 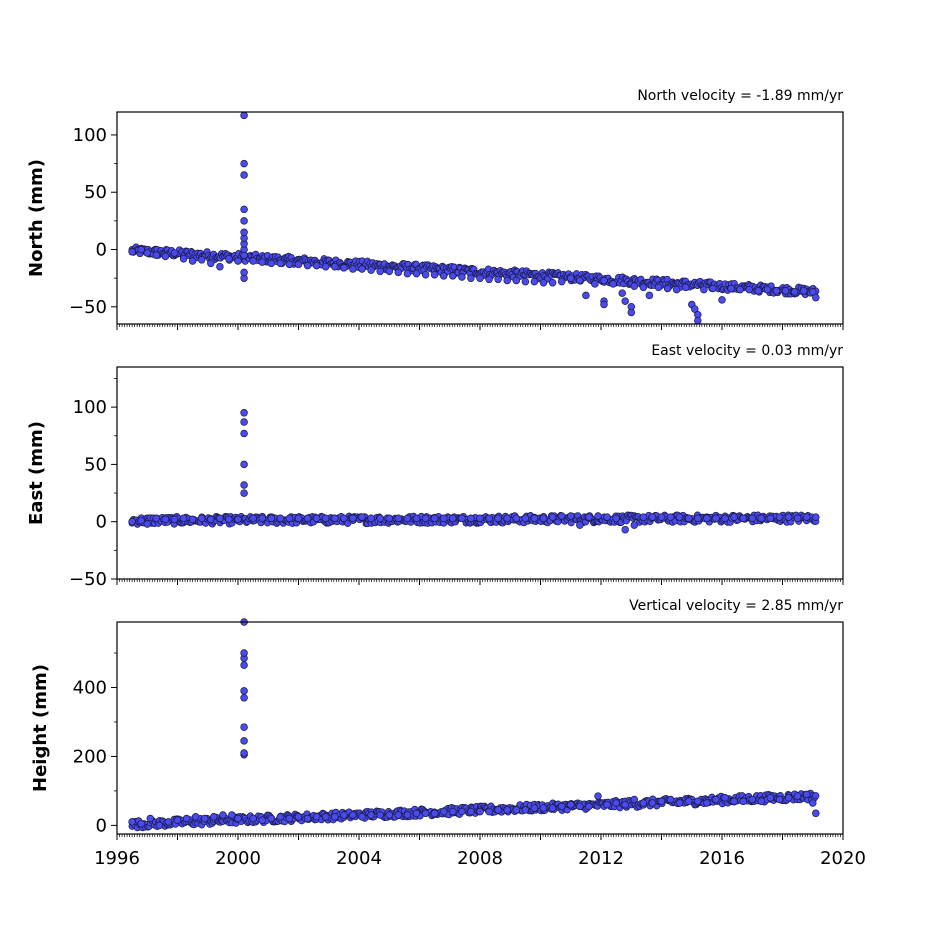 What do you see at coordinates (601, 858) in the screenshot?
I see `x-tick-label: 2012` at bounding box center [601, 858].